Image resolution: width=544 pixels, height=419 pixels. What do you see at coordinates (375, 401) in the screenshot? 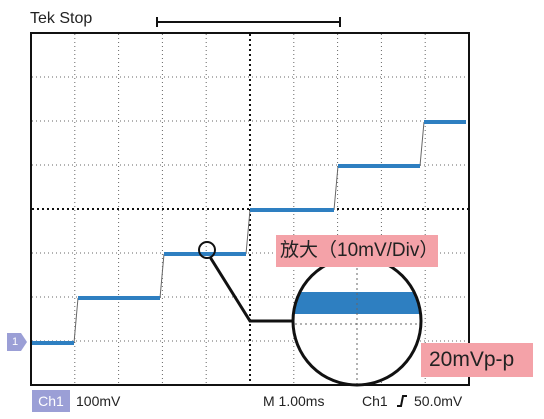
I see `trigger-channel: Ch1` at bounding box center [375, 401].